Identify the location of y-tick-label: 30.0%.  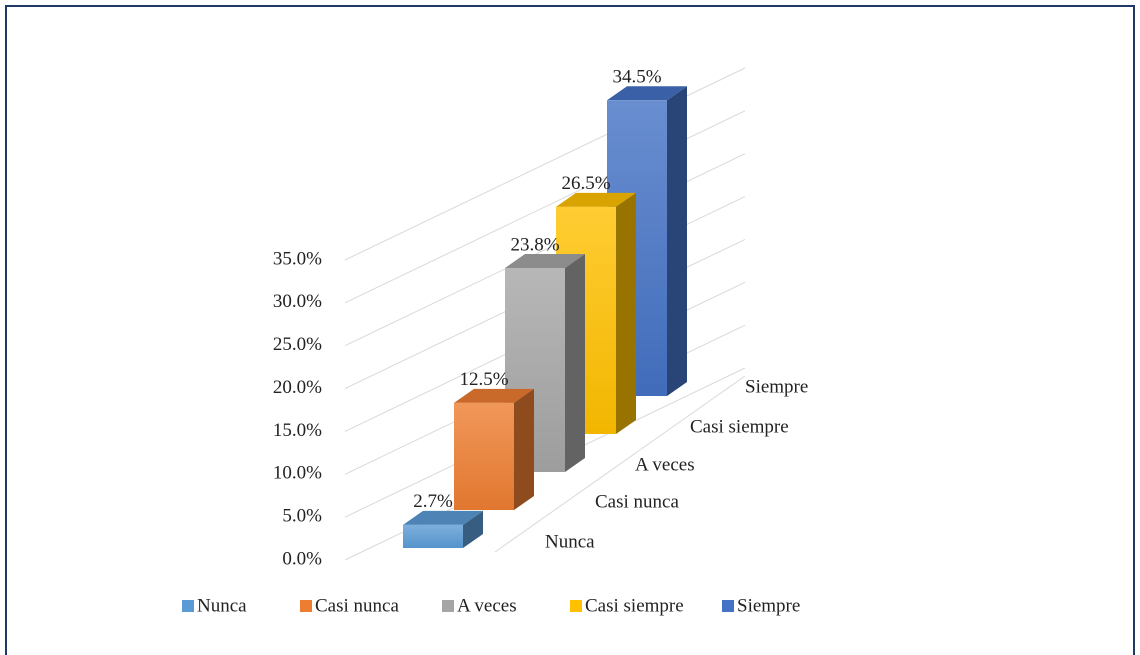
(297, 301).